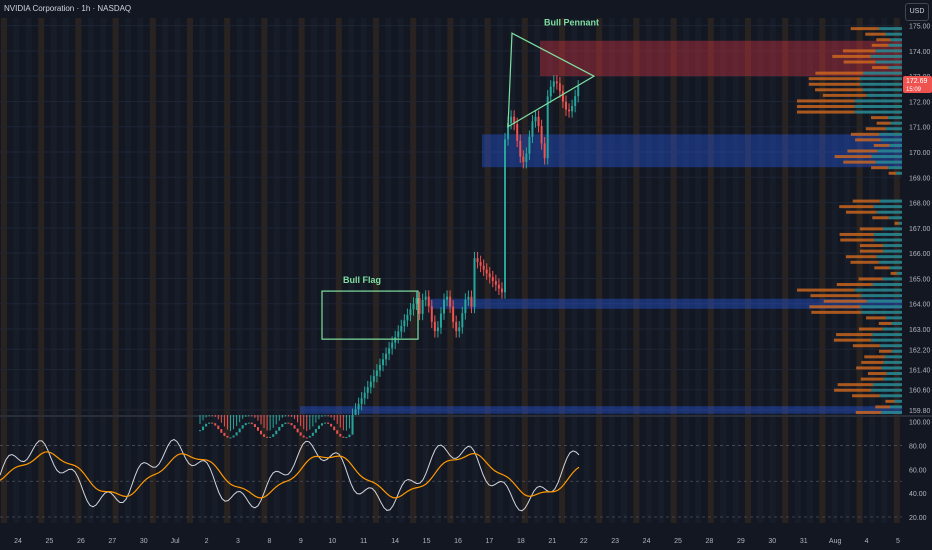 This screenshot has height=550, width=932. Describe the element at coordinates (370, 315) in the screenshot. I see `bull-flag-box` at that location.